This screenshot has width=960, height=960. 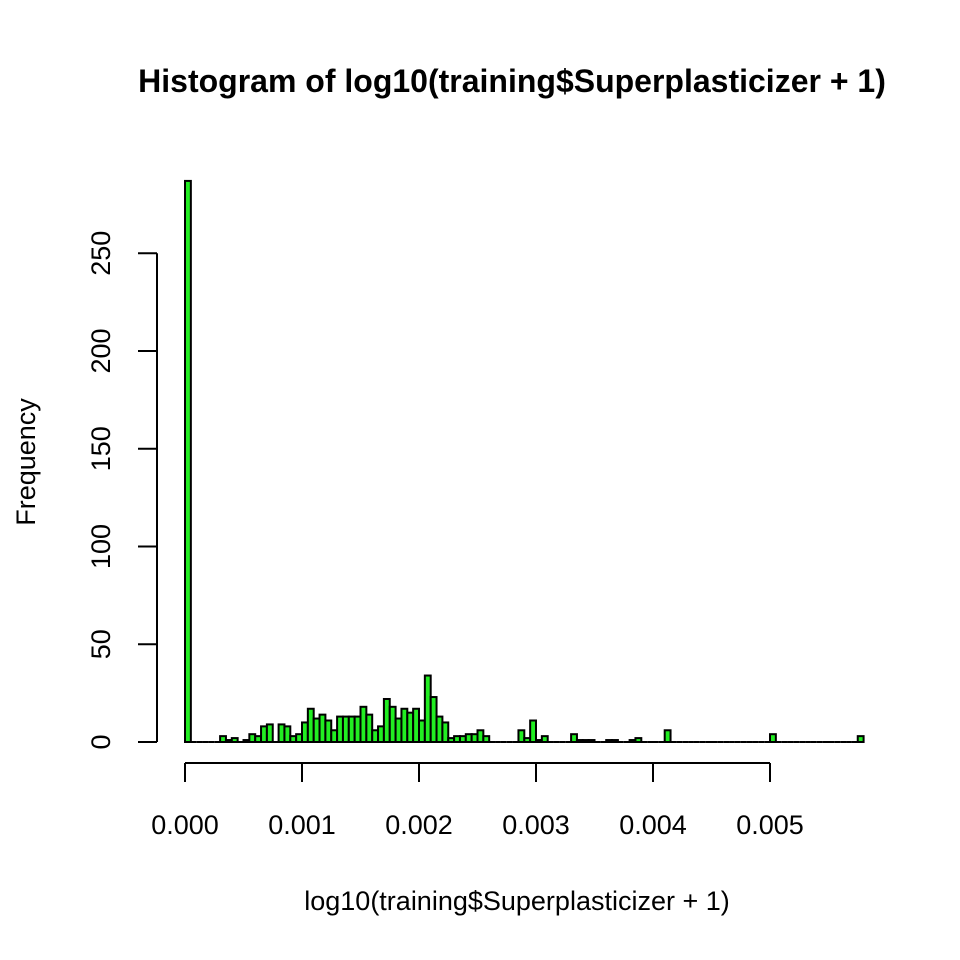 What do you see at coordinates (101, 448) in the screenshot?
I see `y-tick-label: 150` at bounding box center [101, 448].